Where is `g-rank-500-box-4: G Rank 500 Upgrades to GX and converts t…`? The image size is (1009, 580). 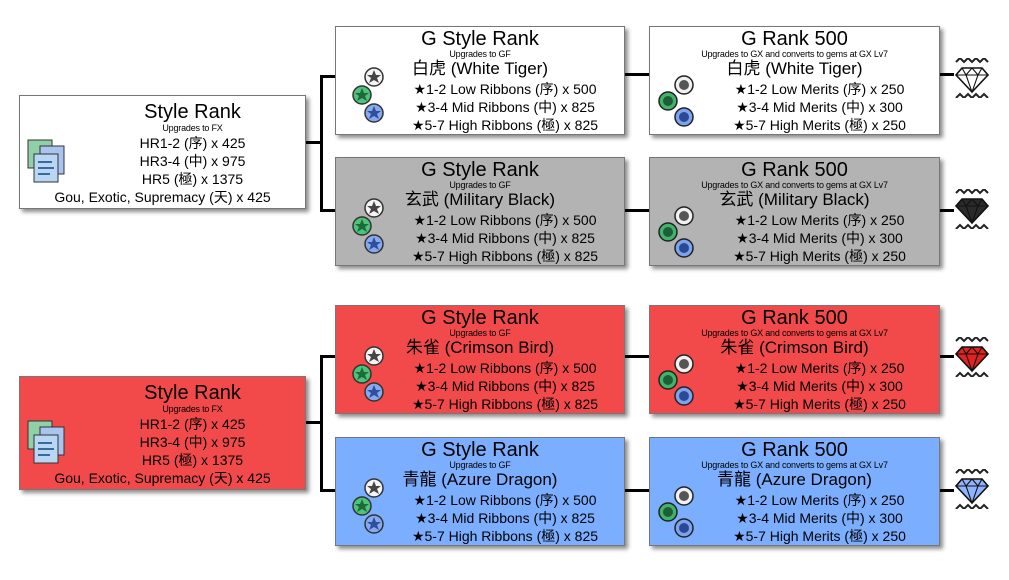 g-rank-500-box-4: G Rank 500 Upgrades to GX and converts t… is located at coordinates (794, 491).